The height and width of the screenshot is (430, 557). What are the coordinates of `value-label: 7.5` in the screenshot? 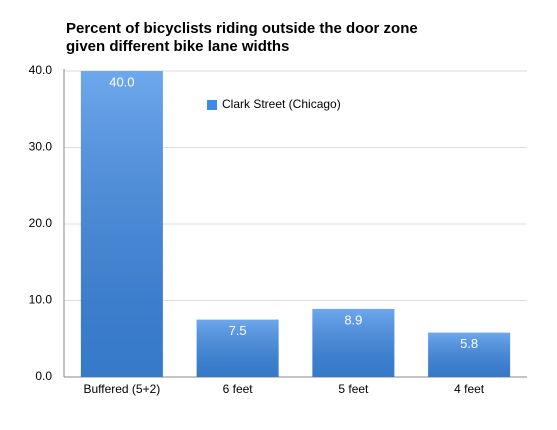 It's located at (238, 330).